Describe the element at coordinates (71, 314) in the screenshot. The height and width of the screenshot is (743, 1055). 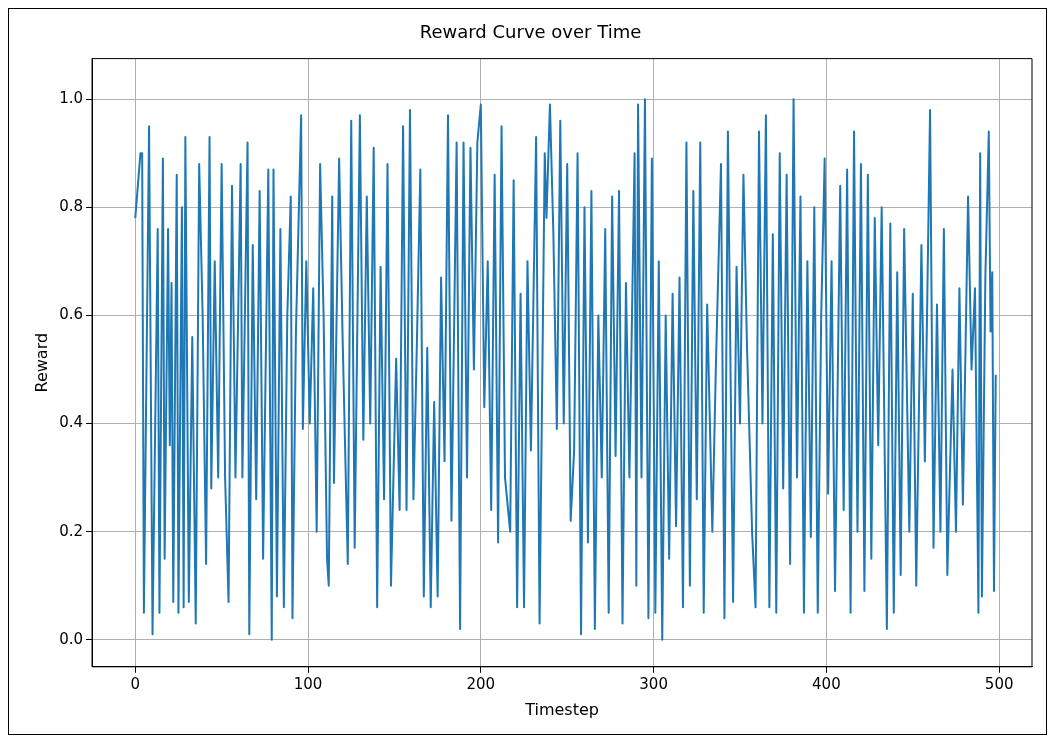
I see `y-tick-label: 0.6` at that location.